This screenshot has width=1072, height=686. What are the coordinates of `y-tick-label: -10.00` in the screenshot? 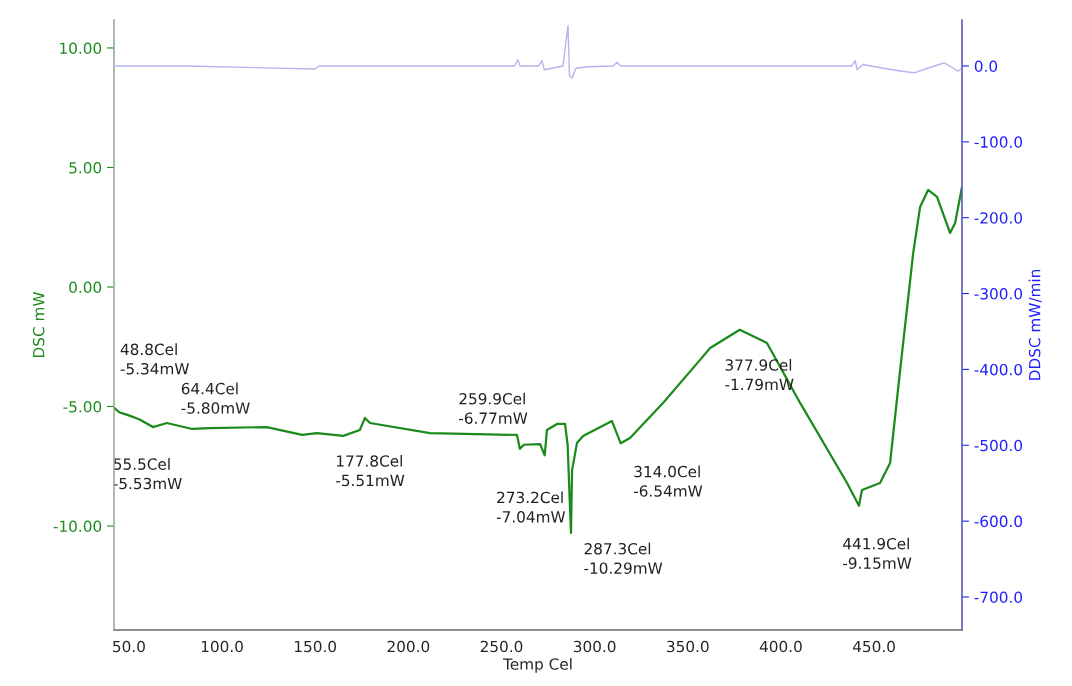 It's located at (77, 526).